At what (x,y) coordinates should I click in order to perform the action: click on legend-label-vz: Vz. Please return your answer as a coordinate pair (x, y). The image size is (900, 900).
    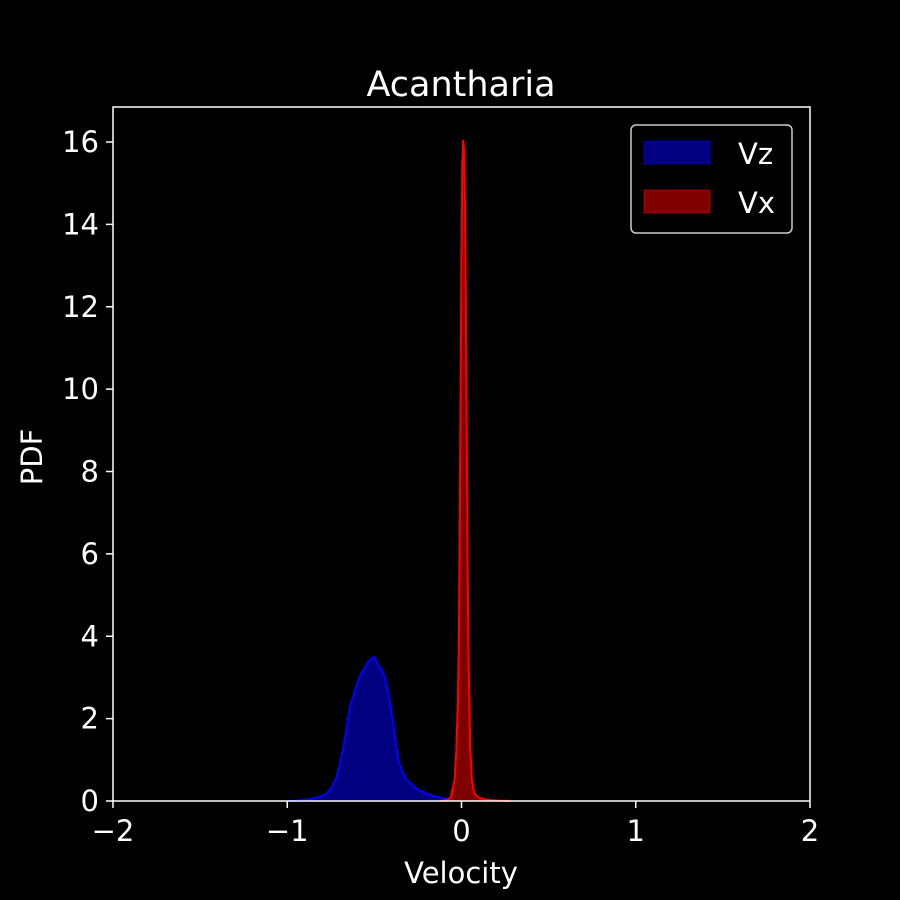
    Looking at the image, I should click on (755, 154).